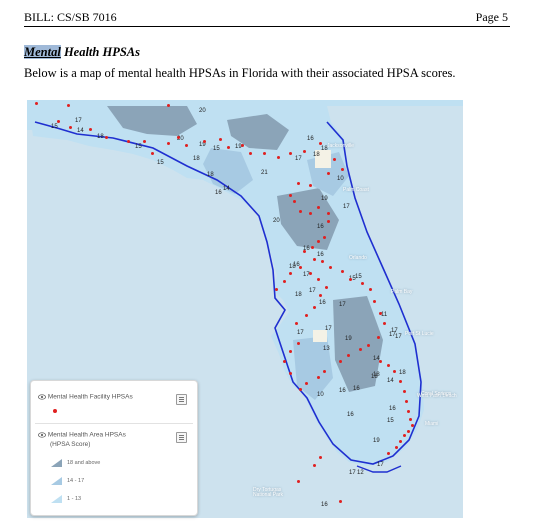 The width and height of the screenshot is (533, 532). Describe the element at coordinates (85, 397) in the screenshot. I see `legend-facility-row: Mental Health Facility HPSAs` at that location.